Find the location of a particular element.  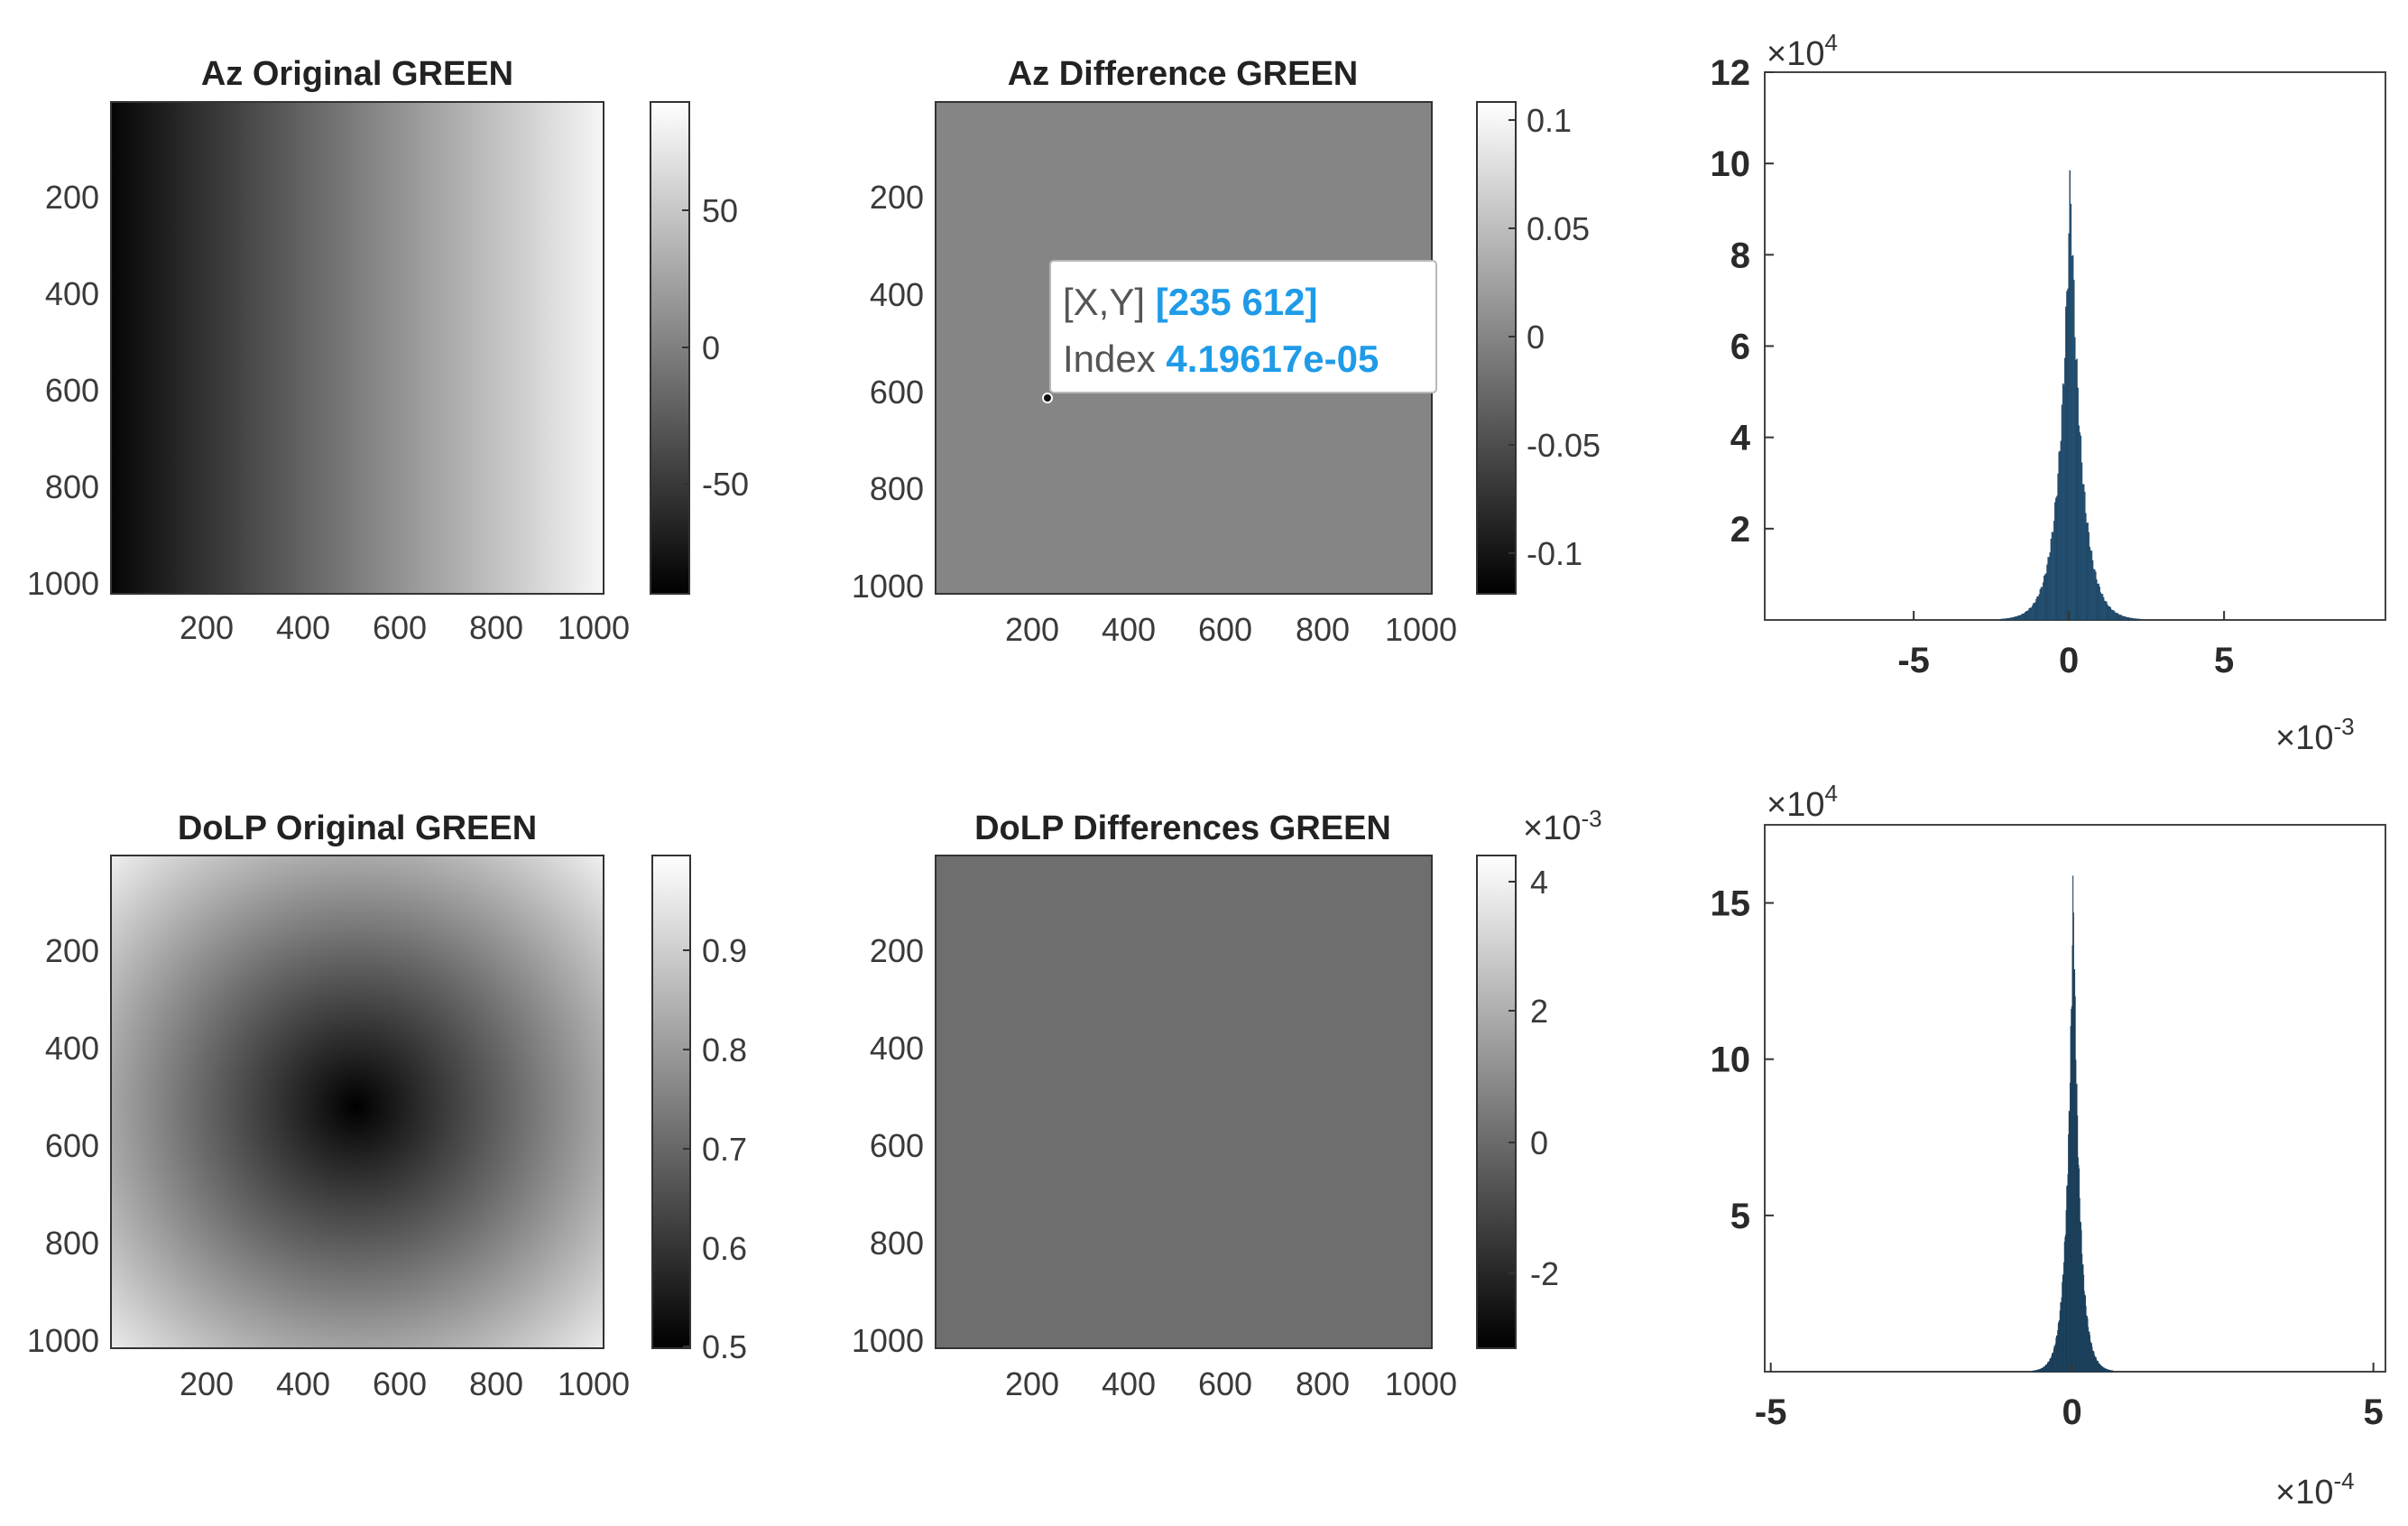

x-multiplier-exponent: -4 is located at coordinates (2343, 1480).